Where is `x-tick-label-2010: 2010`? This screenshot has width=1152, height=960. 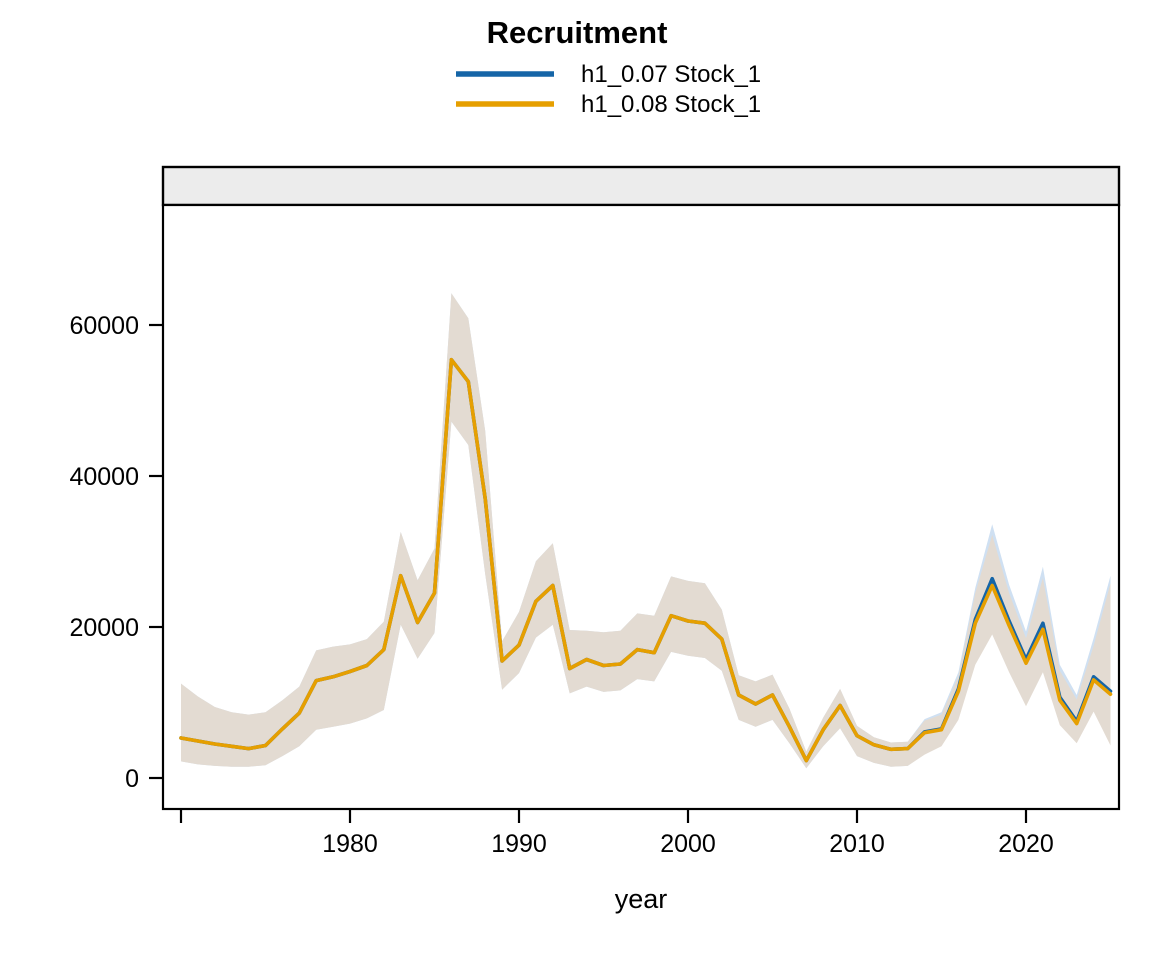 x-tick-label-2010: 2010 is located at coordinates (857, 844).